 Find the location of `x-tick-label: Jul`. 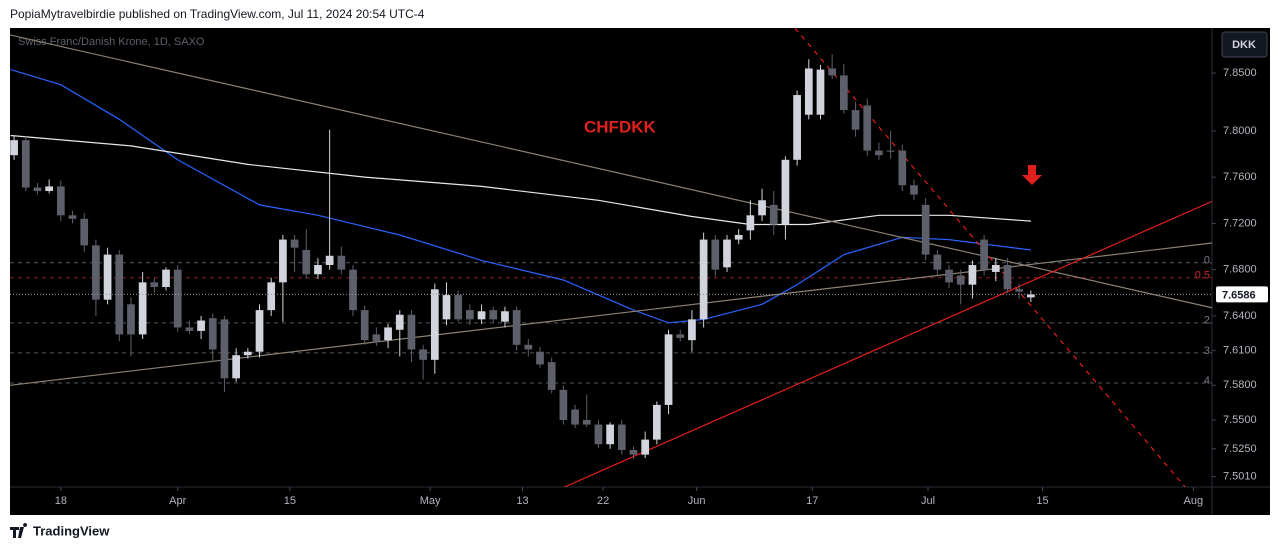

x-tick-label: Jul is located at coordinates (928, 501).